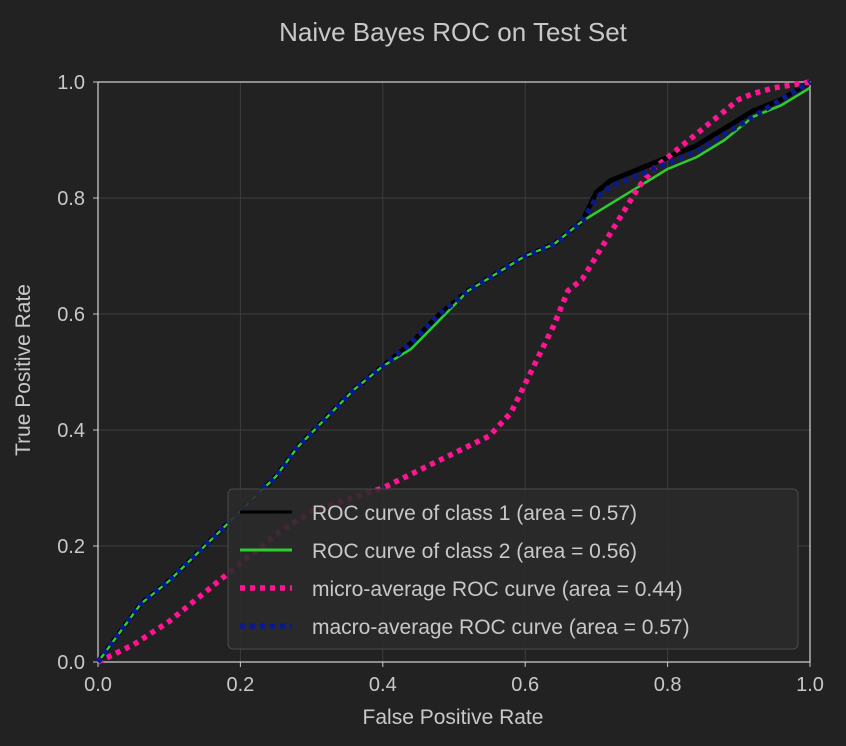 The height and width of the screenshot is (746, 846). Describe the element at coordinates (71, 199) in the screenshot. I see `y-tick-label: 0.8` at that location.